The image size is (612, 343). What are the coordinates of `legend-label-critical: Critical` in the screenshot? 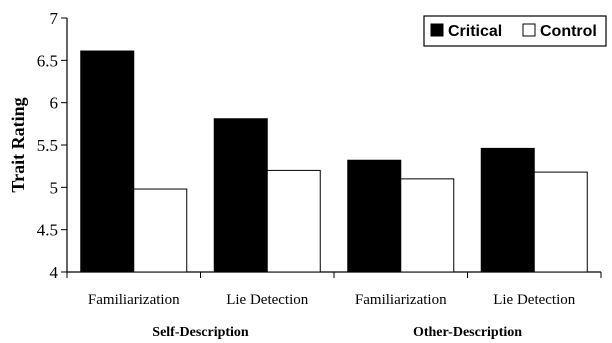 It's located at (475, 31).